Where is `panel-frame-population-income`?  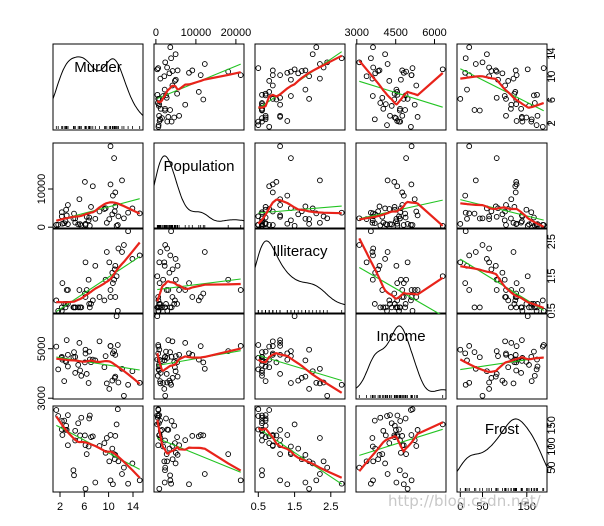
panel-frame-population-income is located at coordinates (401, 186).